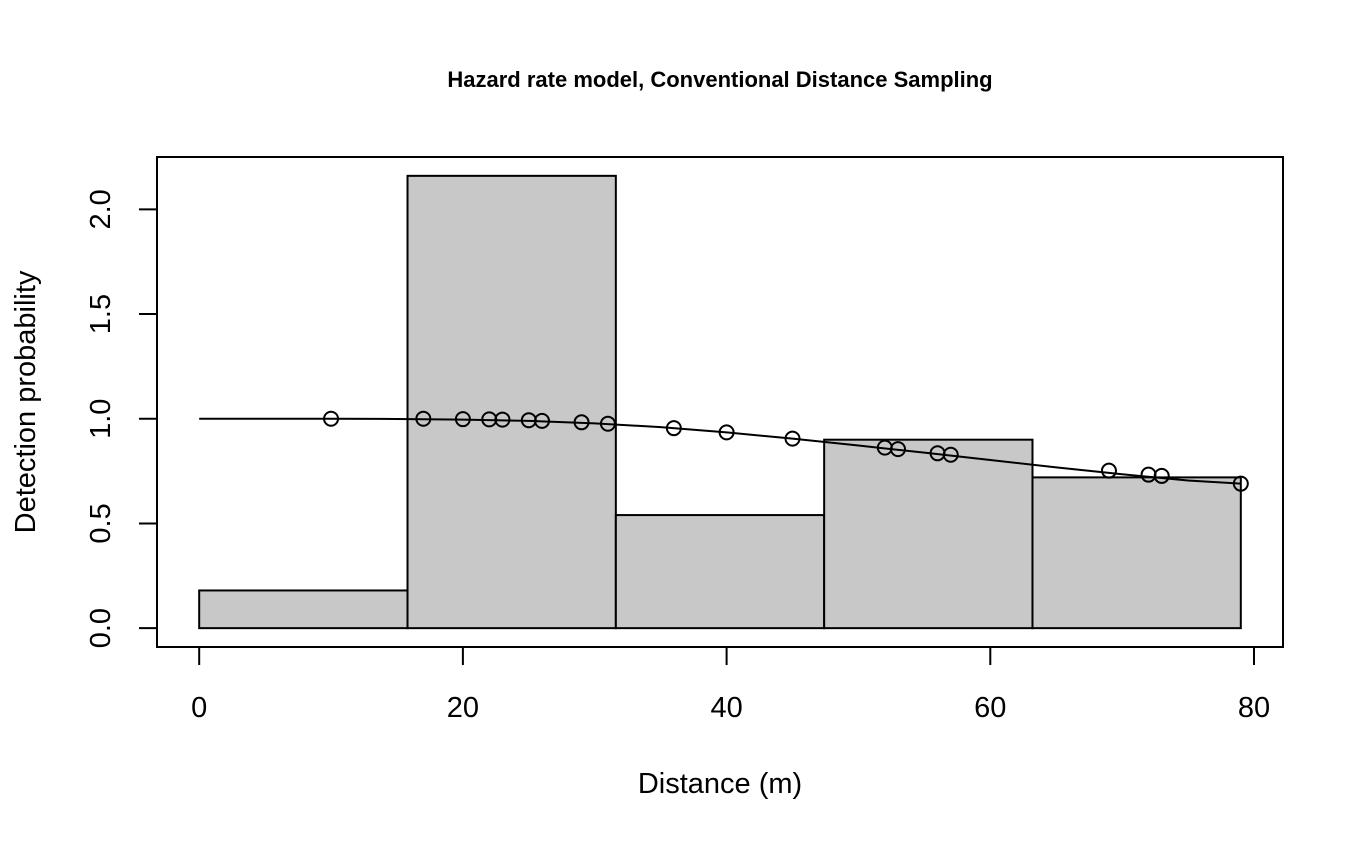 The height and width of the screenshot is (843, 1364). I want to click on fitted-curve-group, so click(720, 451).